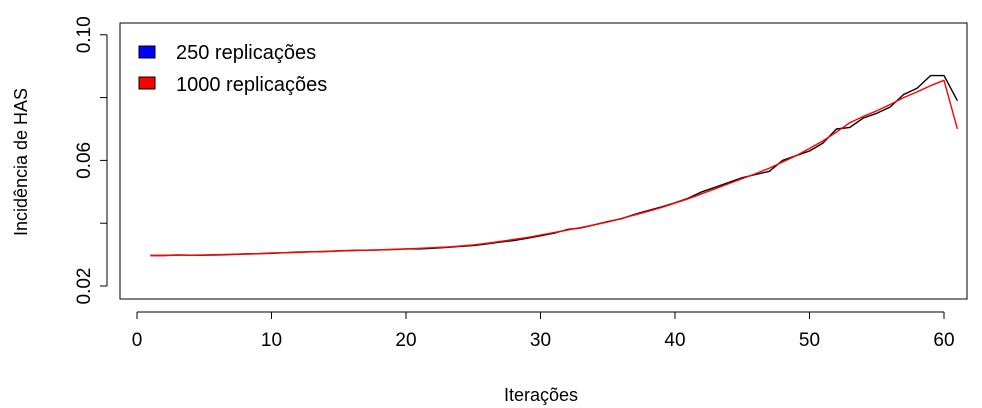 This screenshot has height=408, width=982. What do you see at coordinates (137, 340) in the screenshot?
I see `x-tick-label: 0` at bounding box center [137, 340].